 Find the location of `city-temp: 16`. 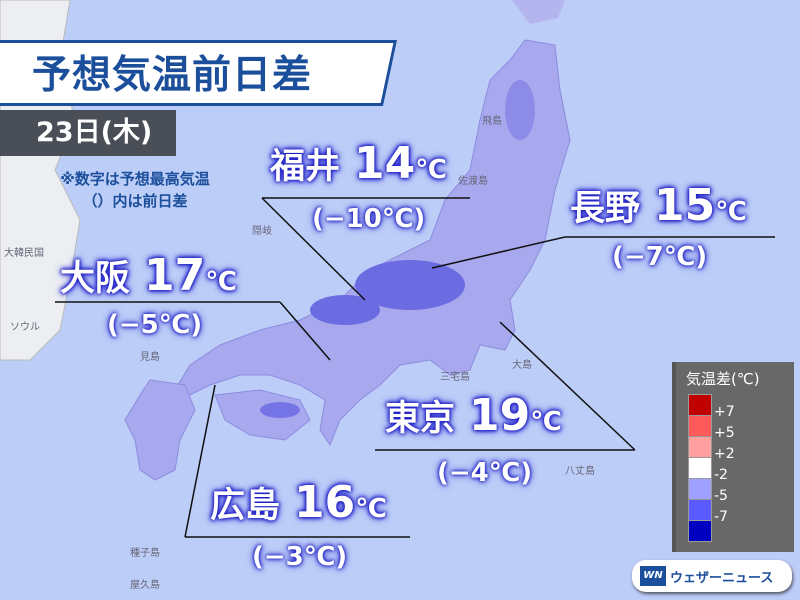

city-temp: 16 is located at coordinates (325, 502).